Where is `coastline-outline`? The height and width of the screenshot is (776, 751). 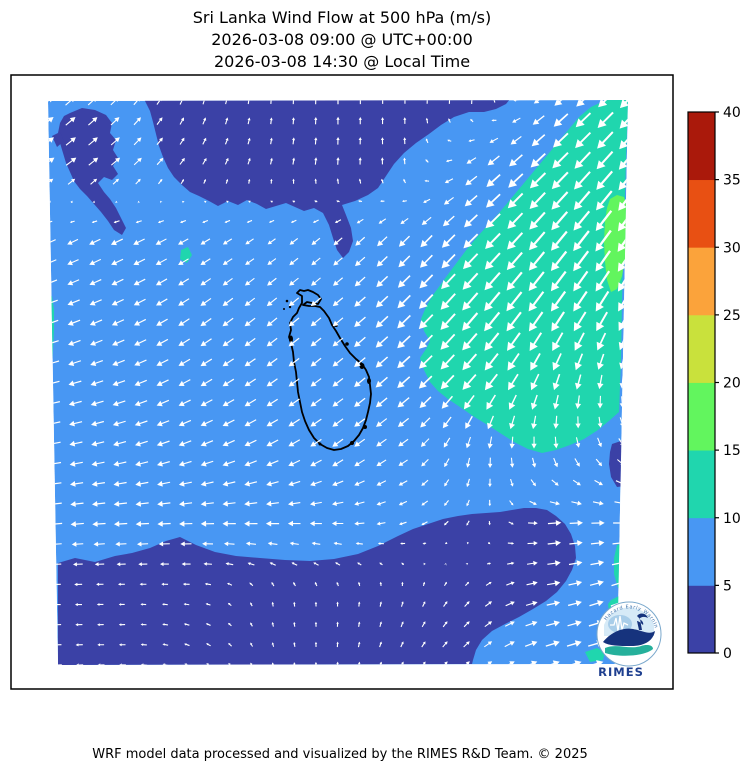
coastline-outline is located at coordinates (330, 370).